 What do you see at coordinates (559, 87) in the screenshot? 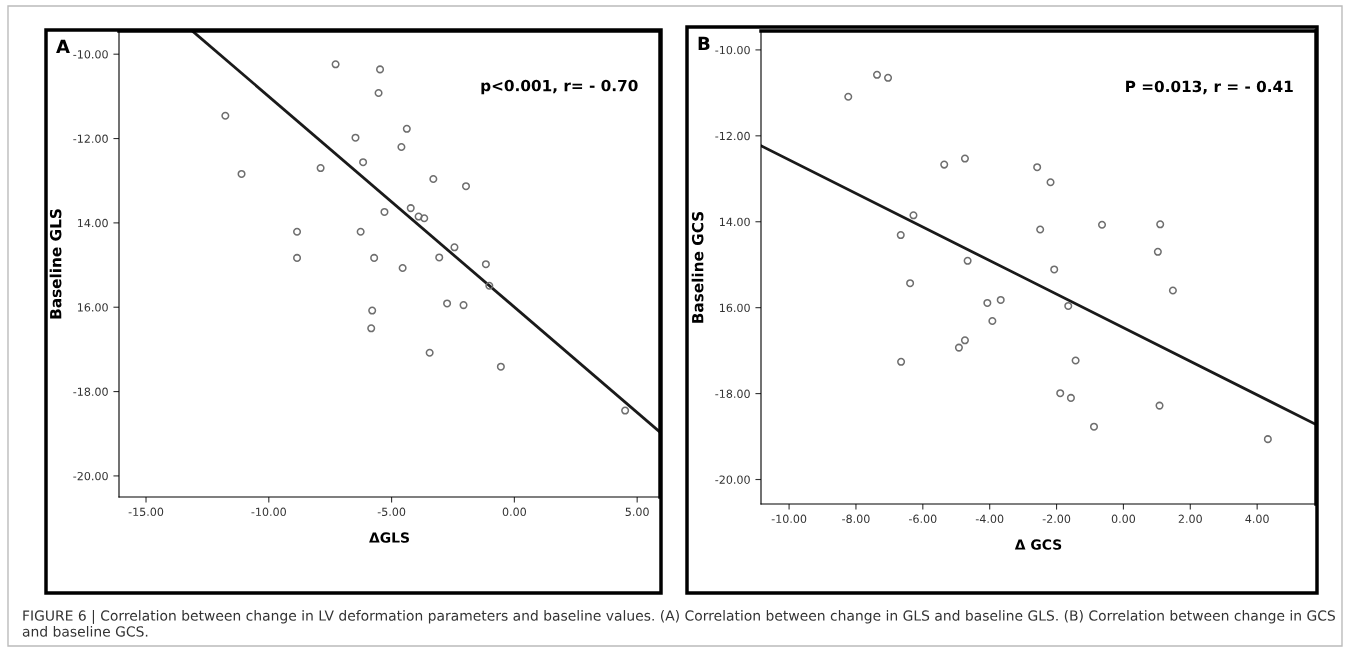
I see `annotation: p<0.001, r= - 0.70` at bounding box center [559, 87].